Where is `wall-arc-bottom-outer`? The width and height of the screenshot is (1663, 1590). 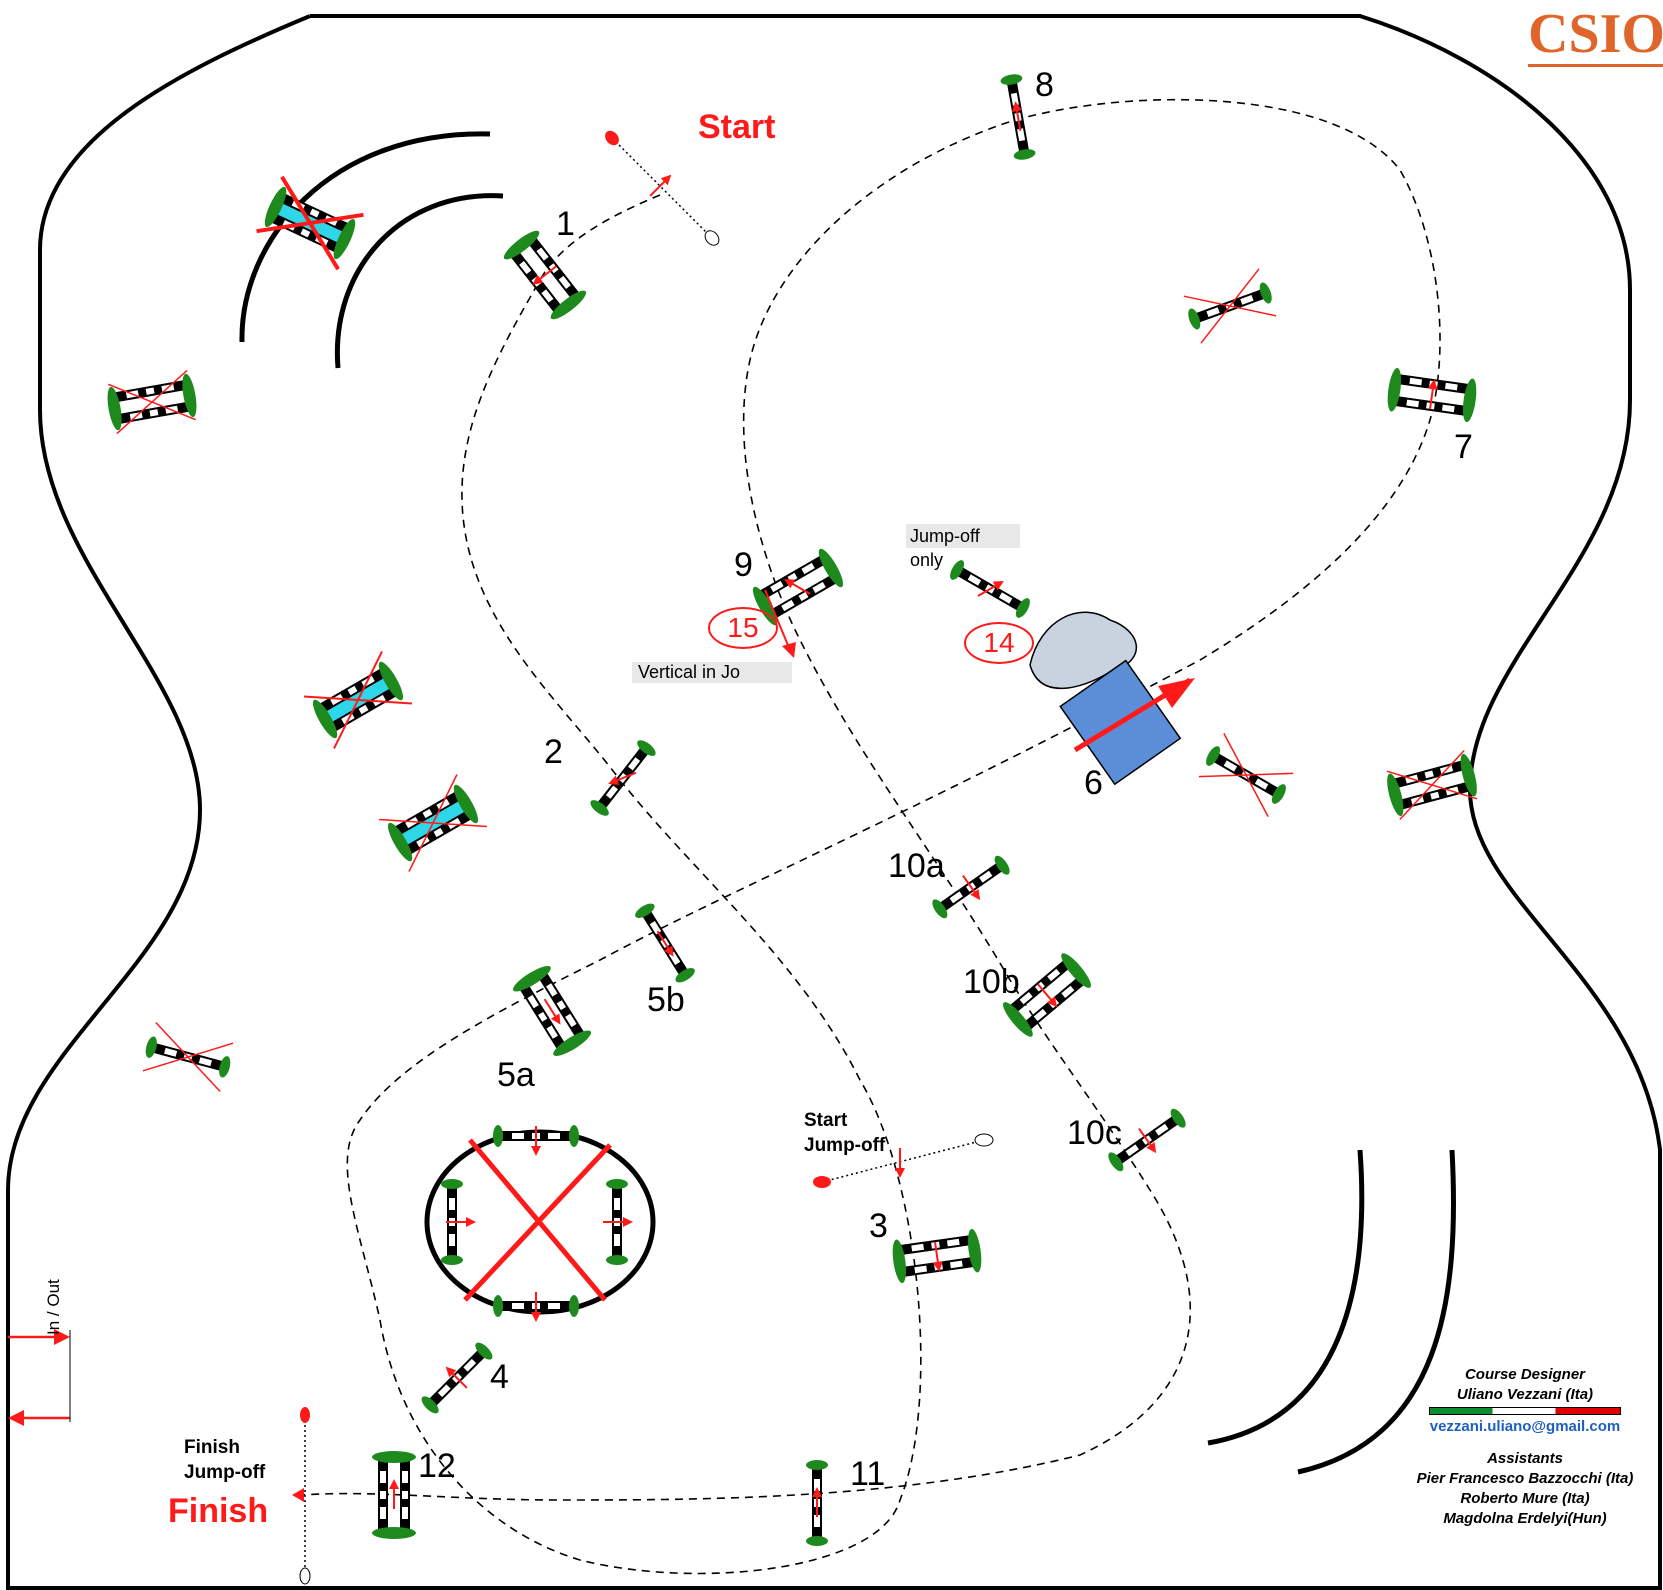
wall-arc-bottom-outer is located at coordinates (1376, 1312).